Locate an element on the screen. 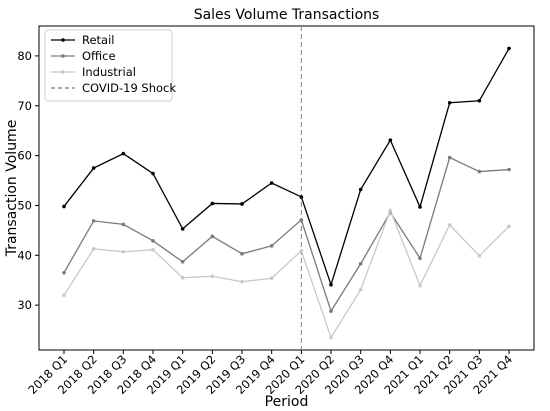 The image size is (550, 411). legend-label: Retail is located at coordinates (98, 40).